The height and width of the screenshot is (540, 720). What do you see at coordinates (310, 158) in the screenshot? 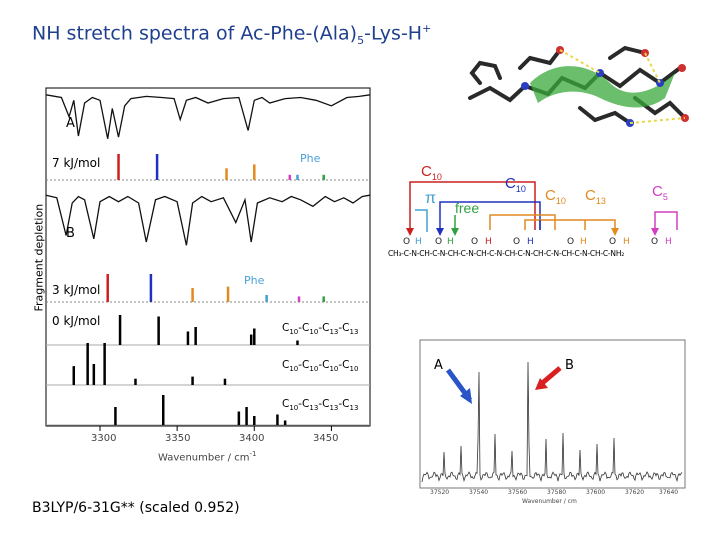
I see `phe-label-a: Phe` at bounding box center [310, 158].